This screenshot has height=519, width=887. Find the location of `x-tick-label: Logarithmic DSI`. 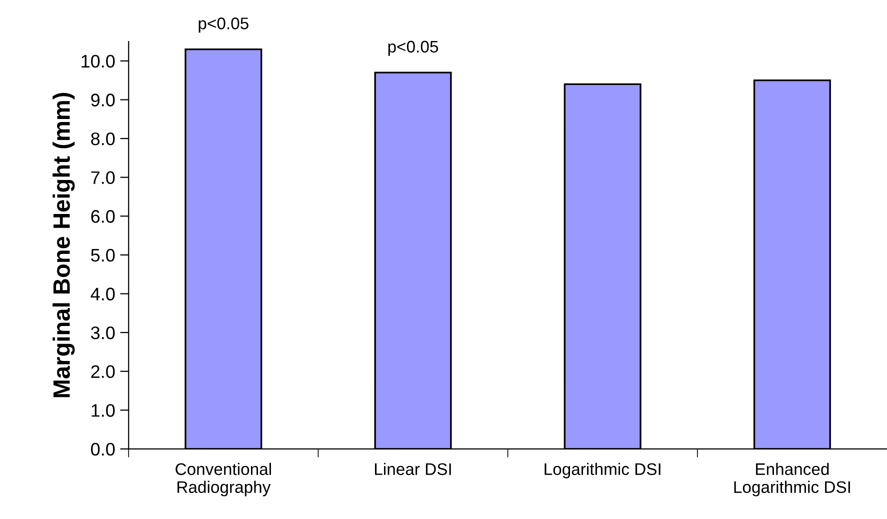

x-tick-label: Logarithmic DSI is located at coordinates (602, 470).